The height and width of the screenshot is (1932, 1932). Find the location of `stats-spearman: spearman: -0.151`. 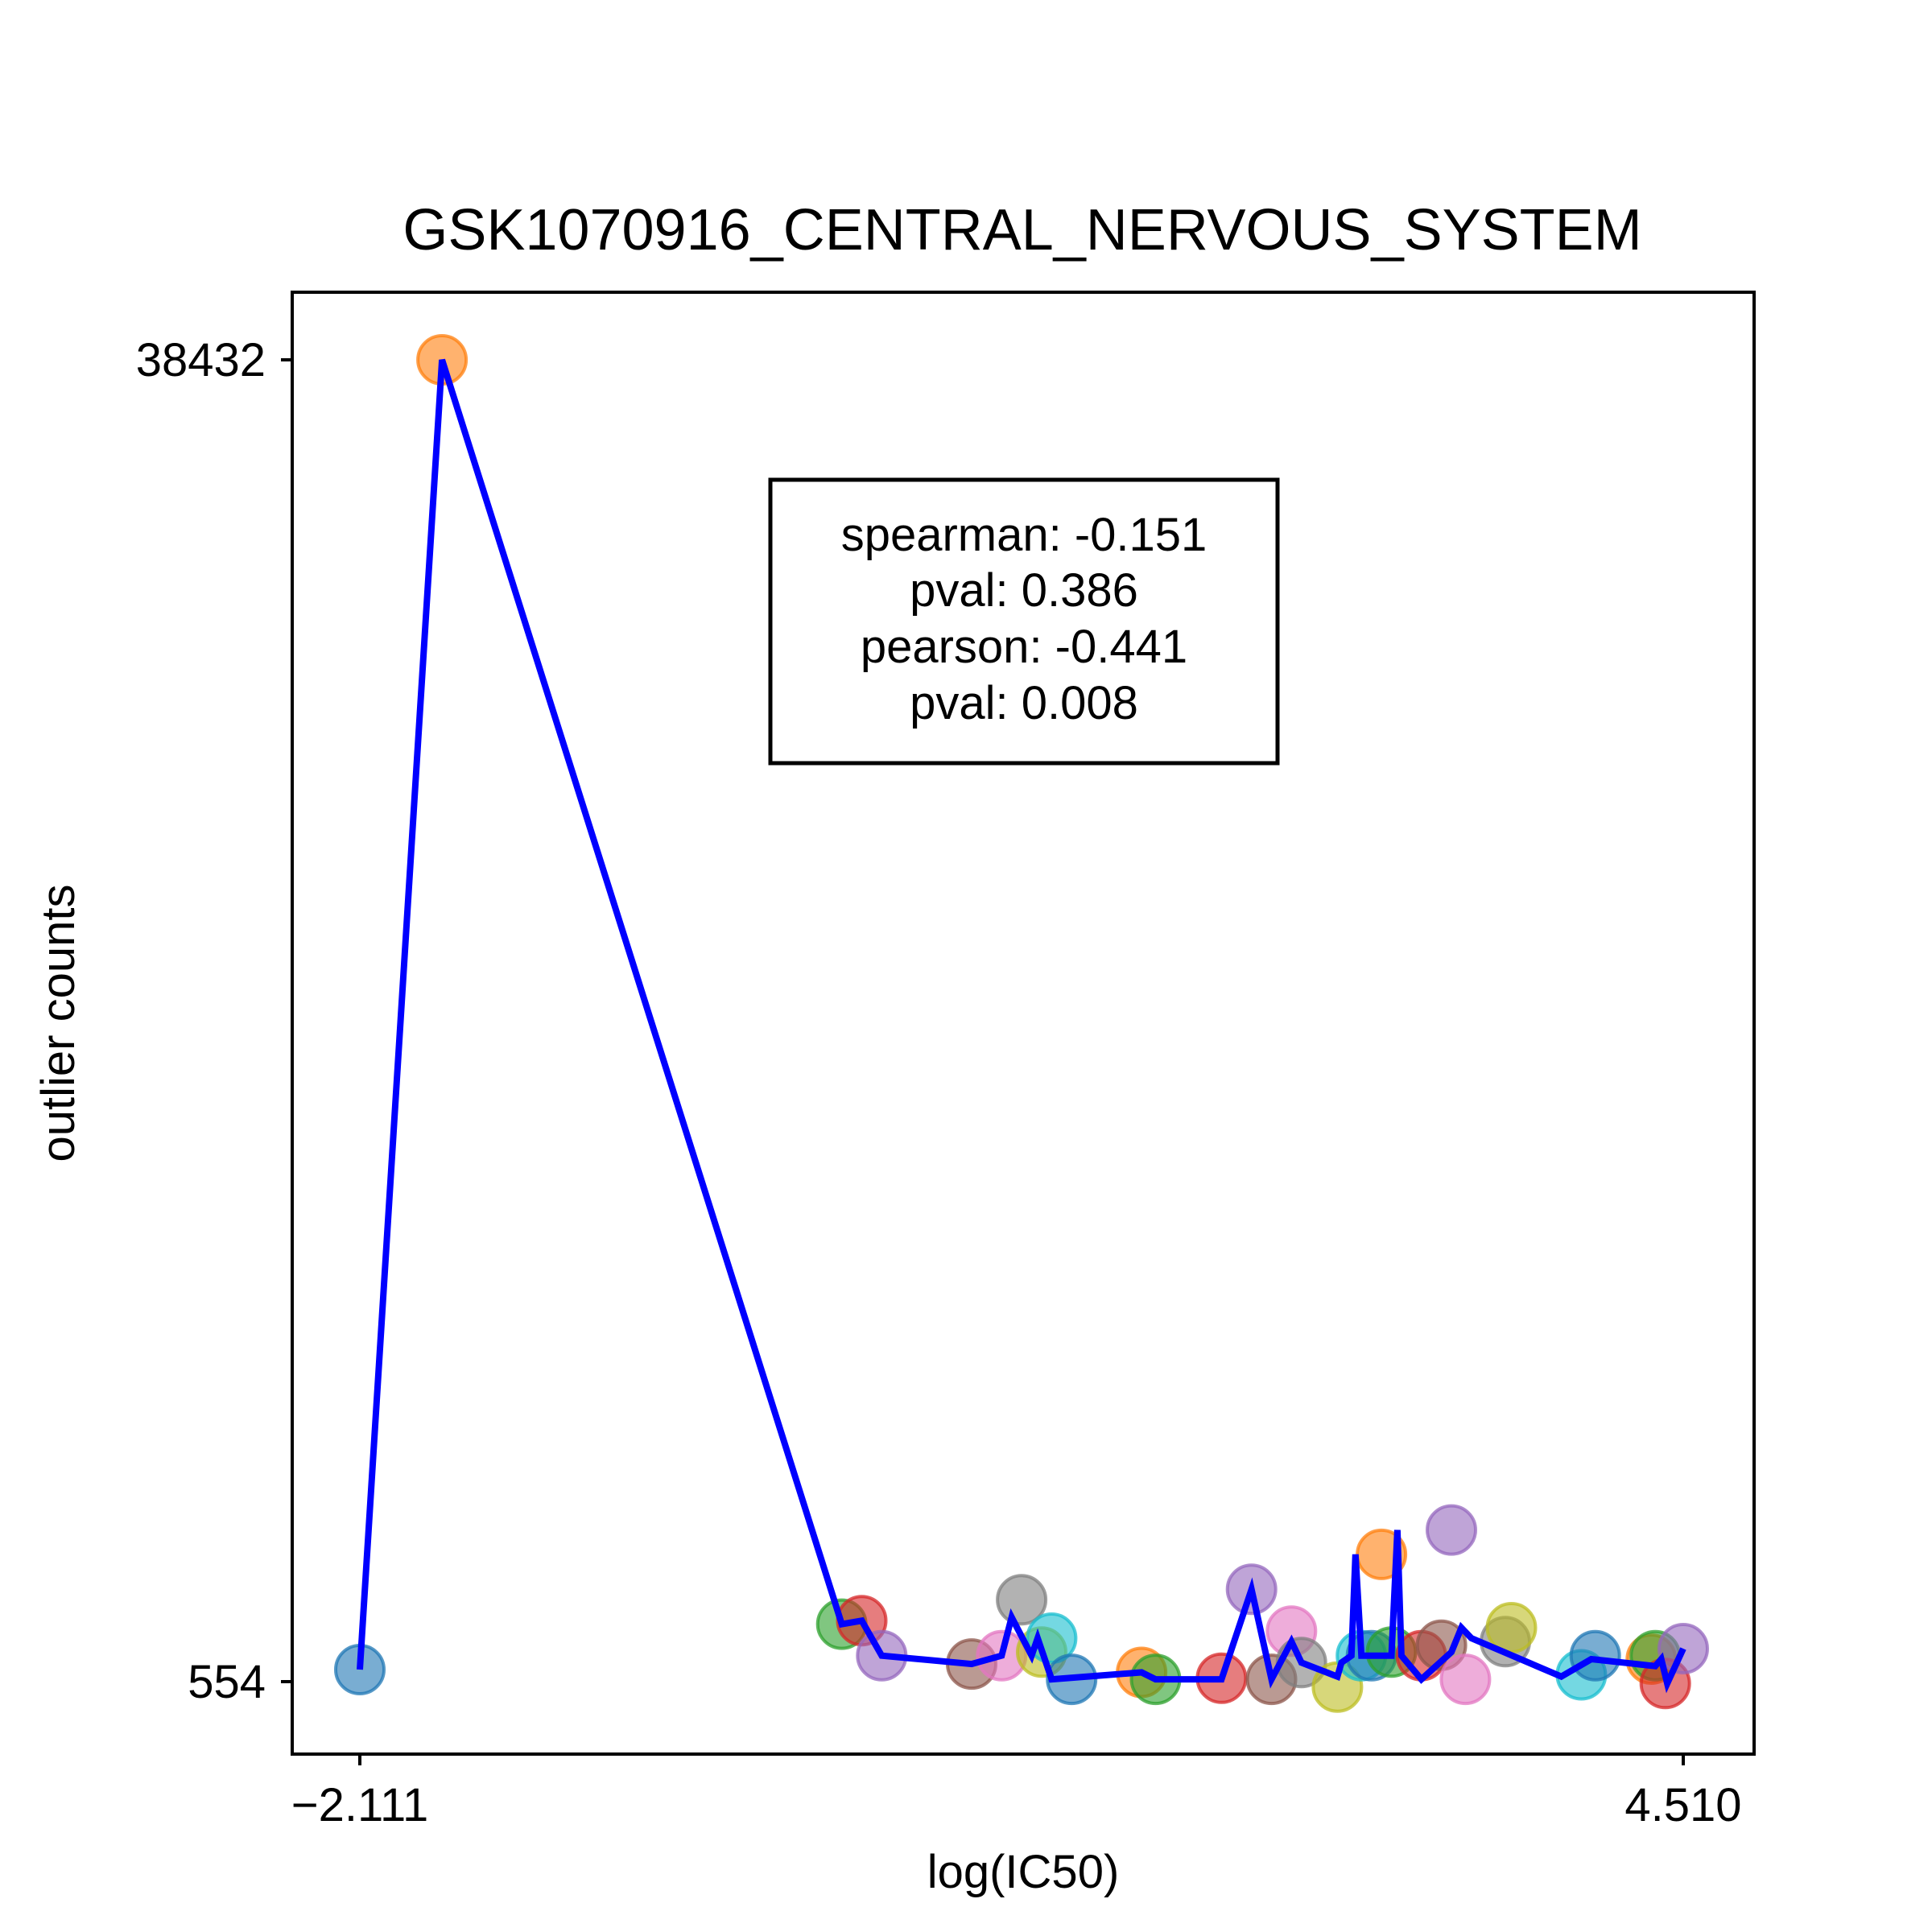

stats-spearman: spearman: -0.151 is located at coordinates (1024, 535).